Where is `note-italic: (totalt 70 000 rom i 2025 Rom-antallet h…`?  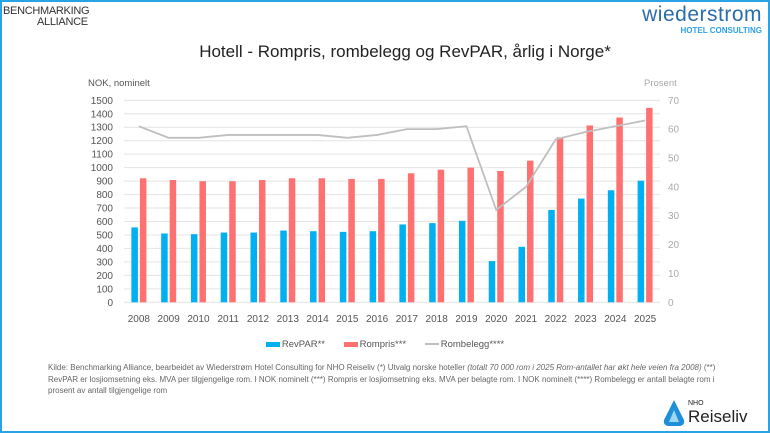
note-italic: (totalt 70 000 rom i 2025 Rom-antallet h… is located at coordinates (584, 367).